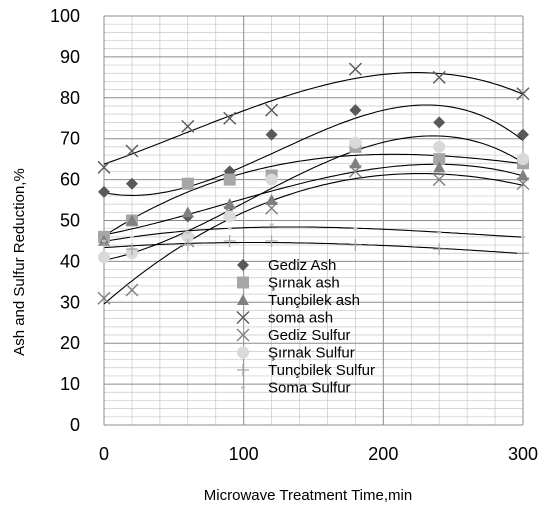 Image resolution: width=545 pixels, height=508 pixels. I want to click on y-axis-title: Ash and Sulfur Reduction,%, so click(19, 262).